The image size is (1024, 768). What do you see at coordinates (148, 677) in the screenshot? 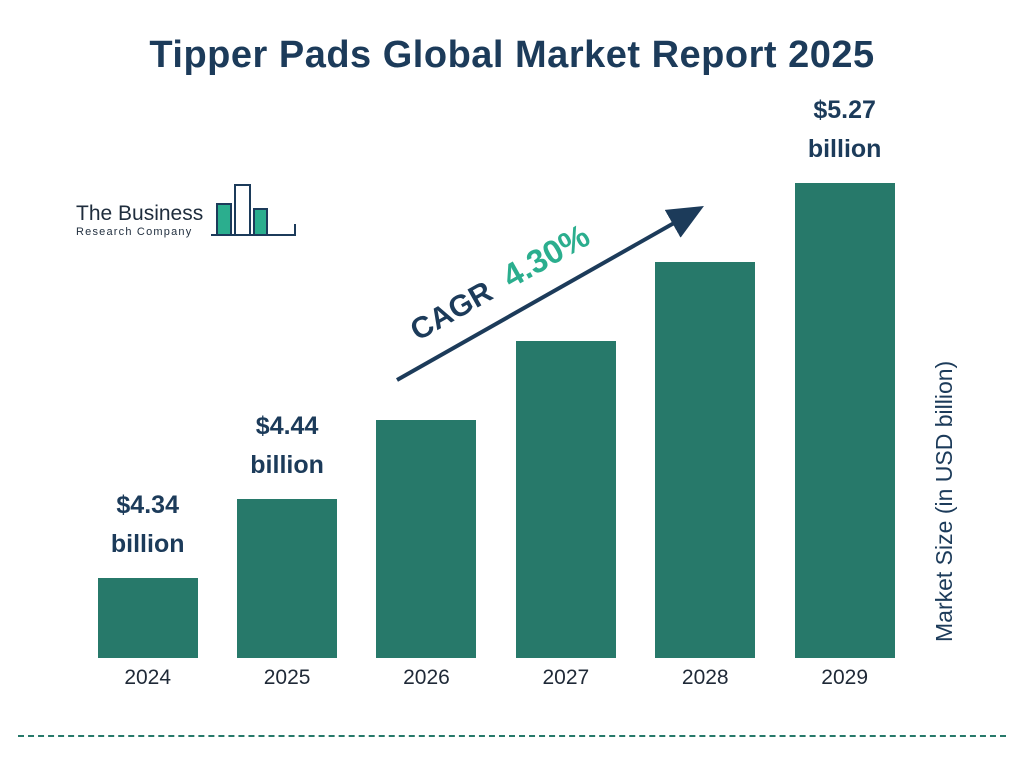
I see `x-axis-tick-2024: 2024` at bounding box center [148, 677].